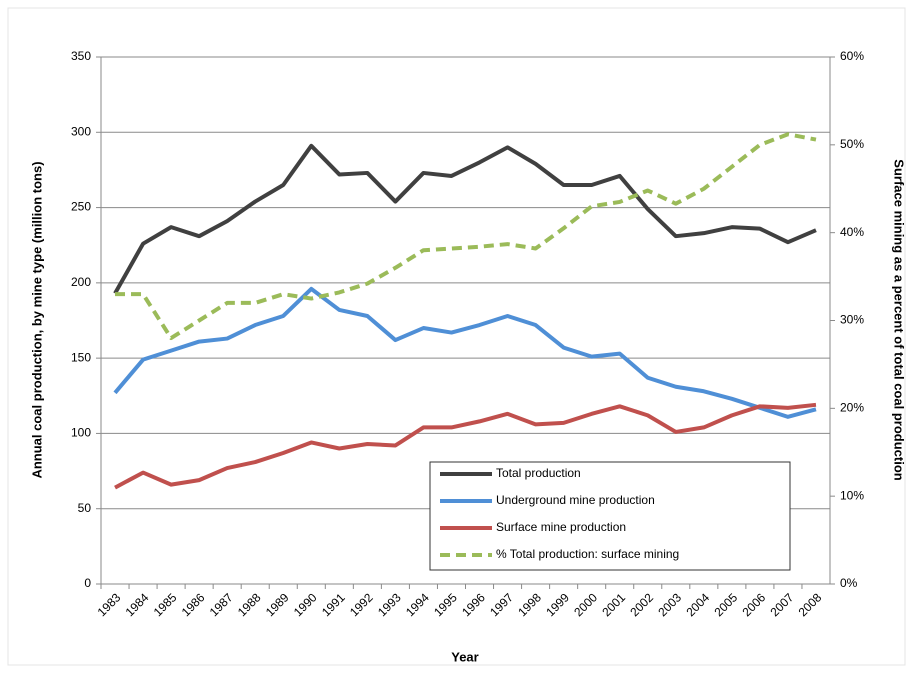  Describe the element at coordinates (852, 232) in the screenshot. I see `y2-tick-label: 40%` at that location.